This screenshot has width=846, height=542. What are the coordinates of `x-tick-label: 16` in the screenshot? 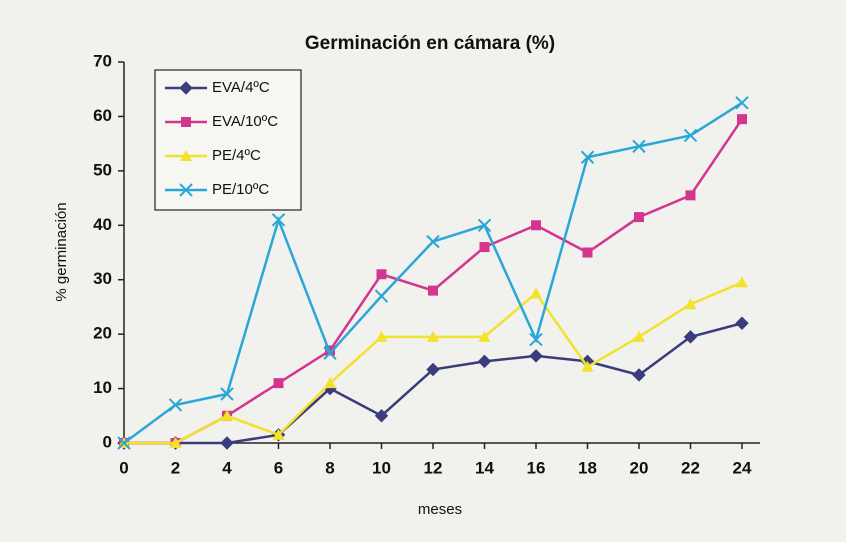 It's located at (536, 467).